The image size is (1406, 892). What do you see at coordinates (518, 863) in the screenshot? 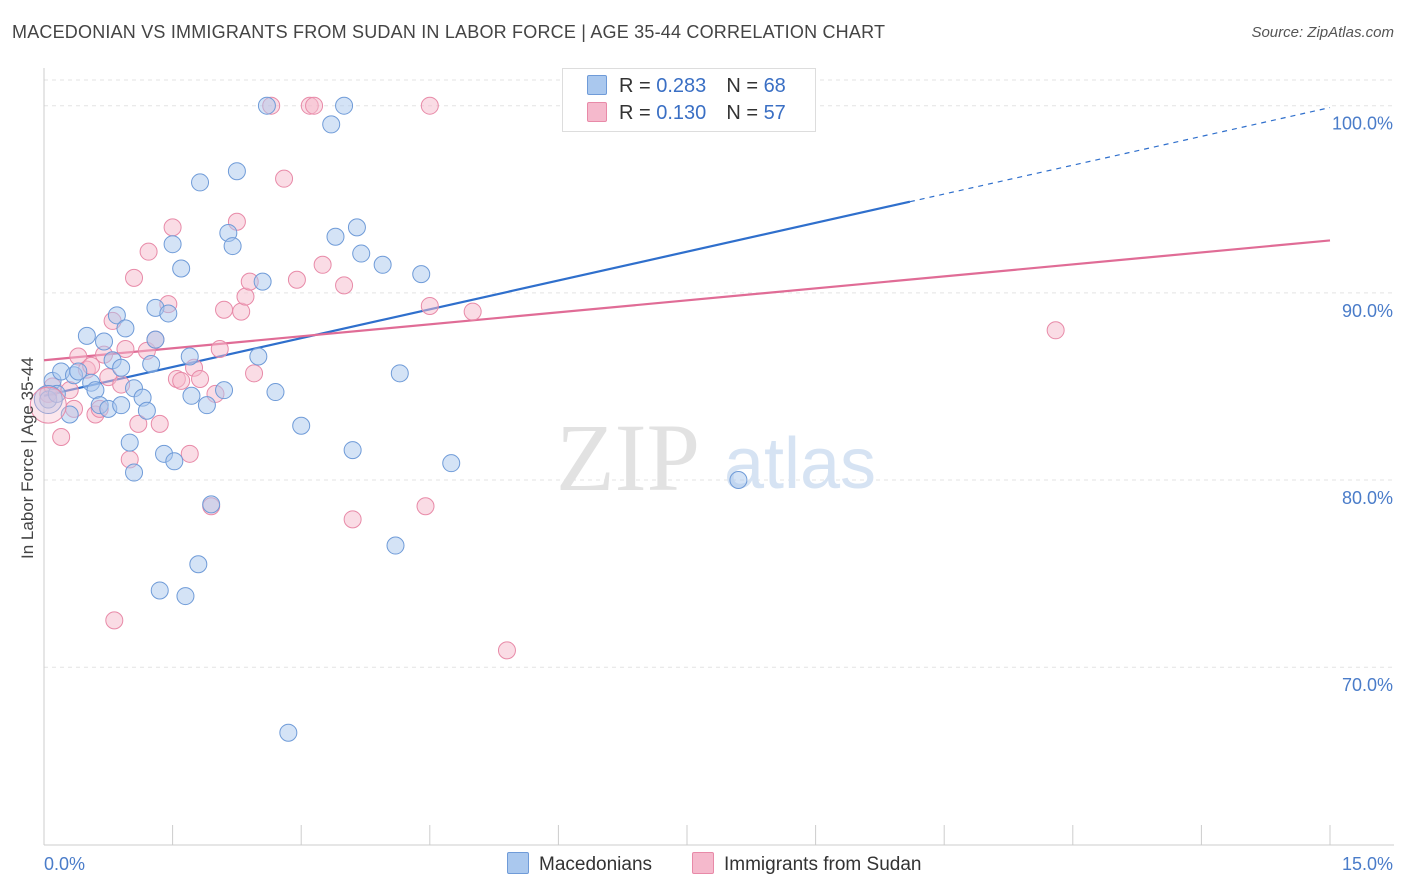
I see `bottom-swatch-blue` at bounding box center [518, 863].